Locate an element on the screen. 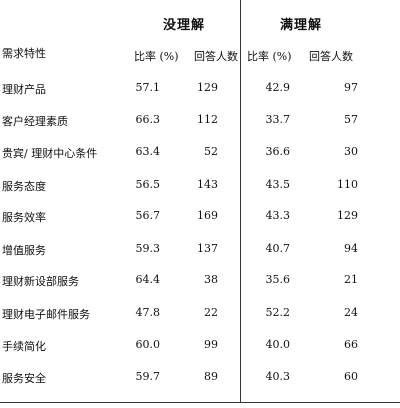  cell-rate-1: 59.7 is located at coordinates (148, 376).